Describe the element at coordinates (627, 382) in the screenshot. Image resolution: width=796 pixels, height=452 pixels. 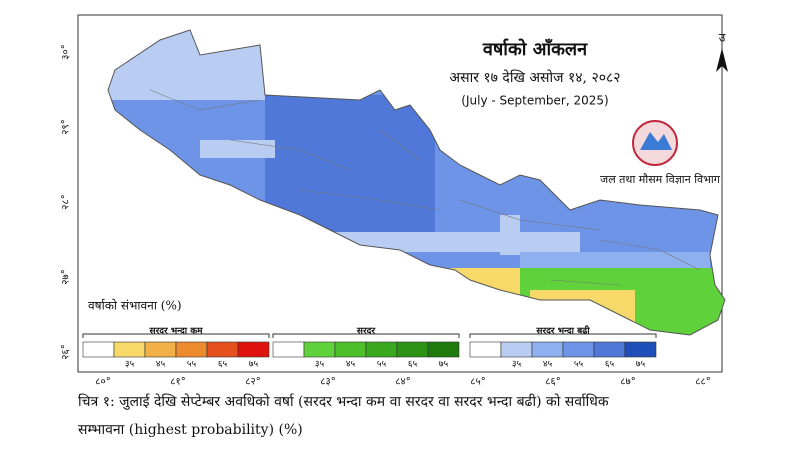
I see `longitude-label: ८७°` at that location.